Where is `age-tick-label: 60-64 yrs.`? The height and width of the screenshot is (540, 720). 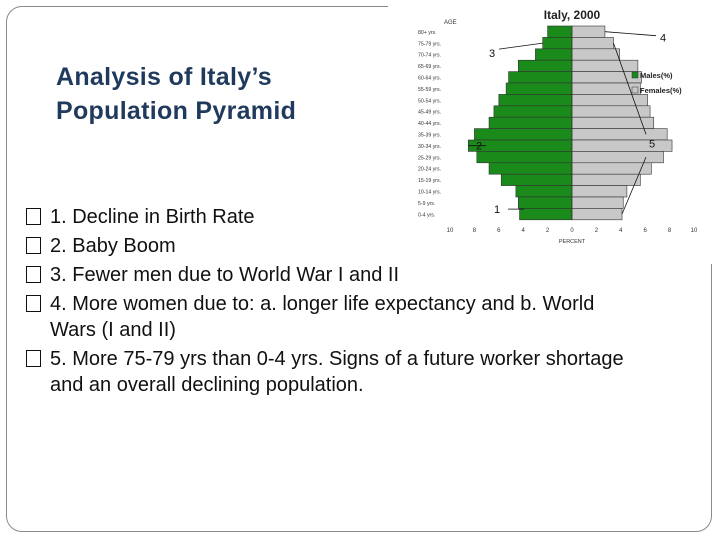
age-tick-label: 60-64 yrs. is located at coordinates (429, 79).